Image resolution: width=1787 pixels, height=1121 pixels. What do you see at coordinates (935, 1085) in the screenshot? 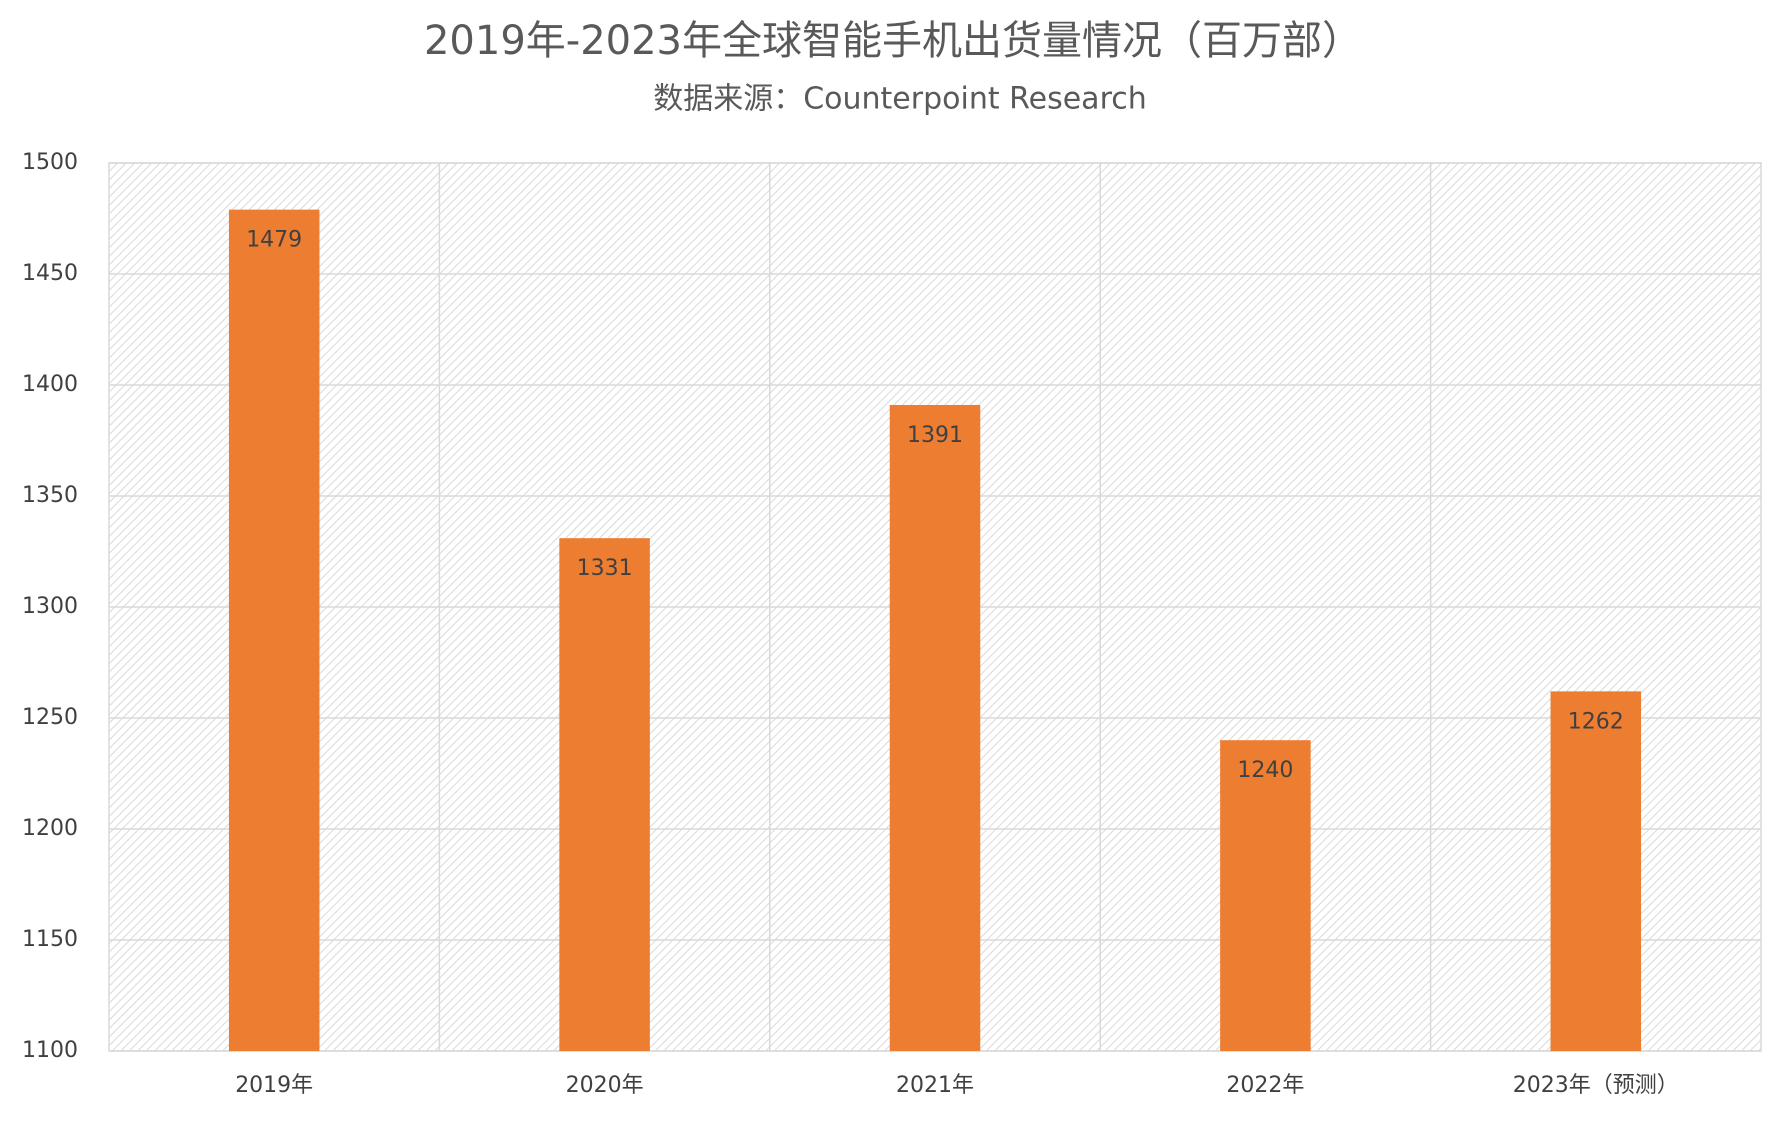
I see `x-tick-label: 2021年` at bounding box center [935, 1085].